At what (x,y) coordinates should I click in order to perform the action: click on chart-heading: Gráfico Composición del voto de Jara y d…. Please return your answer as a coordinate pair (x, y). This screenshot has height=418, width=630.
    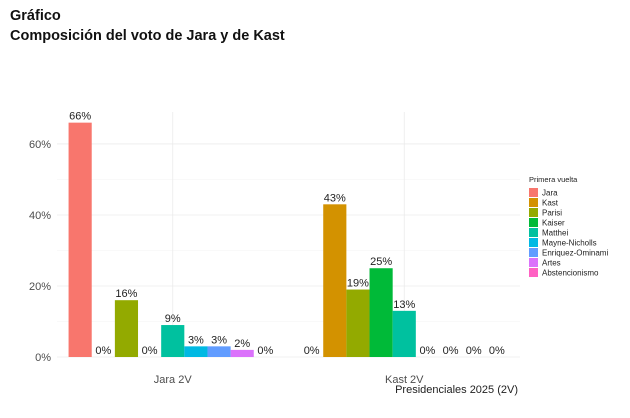
    Looking at the image, I should click on (147, 26).